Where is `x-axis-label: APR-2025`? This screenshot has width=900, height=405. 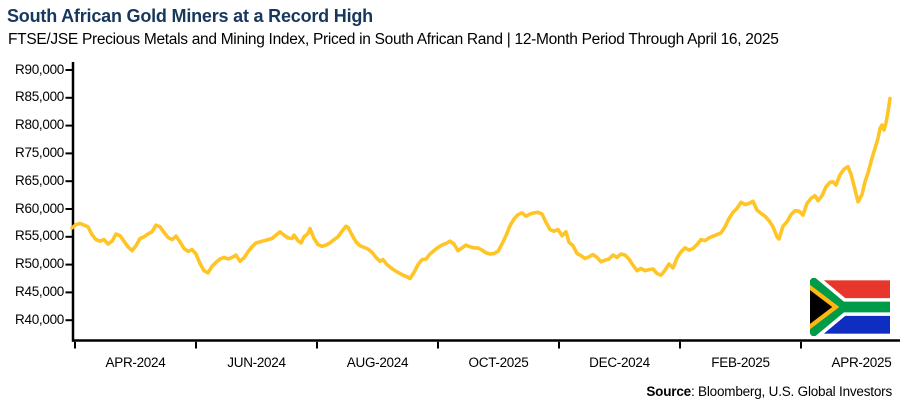
x-axis-label: APR-2025 is located at coordinates (861, 362).